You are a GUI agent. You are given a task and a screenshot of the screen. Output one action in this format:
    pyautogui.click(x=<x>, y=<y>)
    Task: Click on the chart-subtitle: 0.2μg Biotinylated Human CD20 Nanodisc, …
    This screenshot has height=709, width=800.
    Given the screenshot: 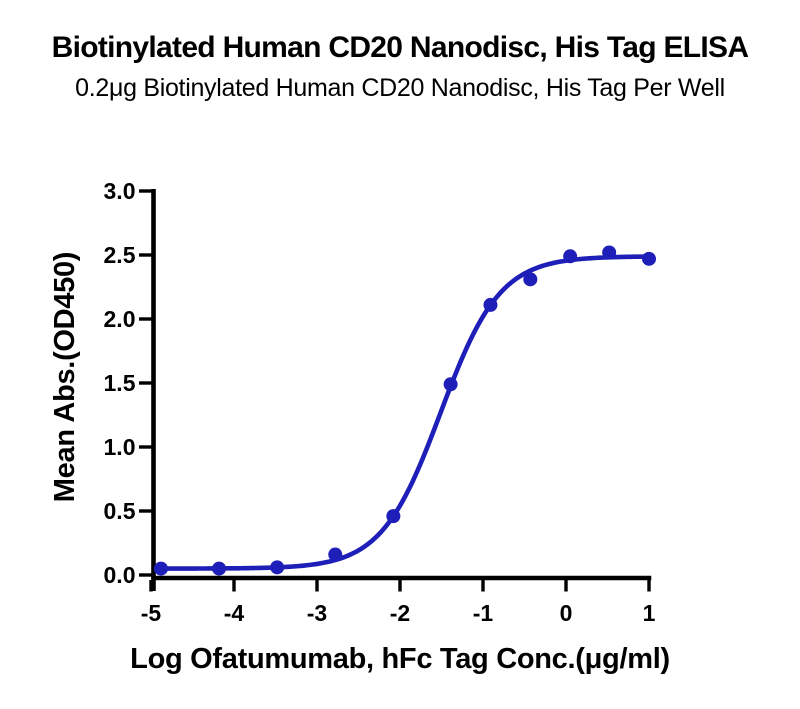 What is the action you would take?
    pyautogui.click(x=400, y=88)
    